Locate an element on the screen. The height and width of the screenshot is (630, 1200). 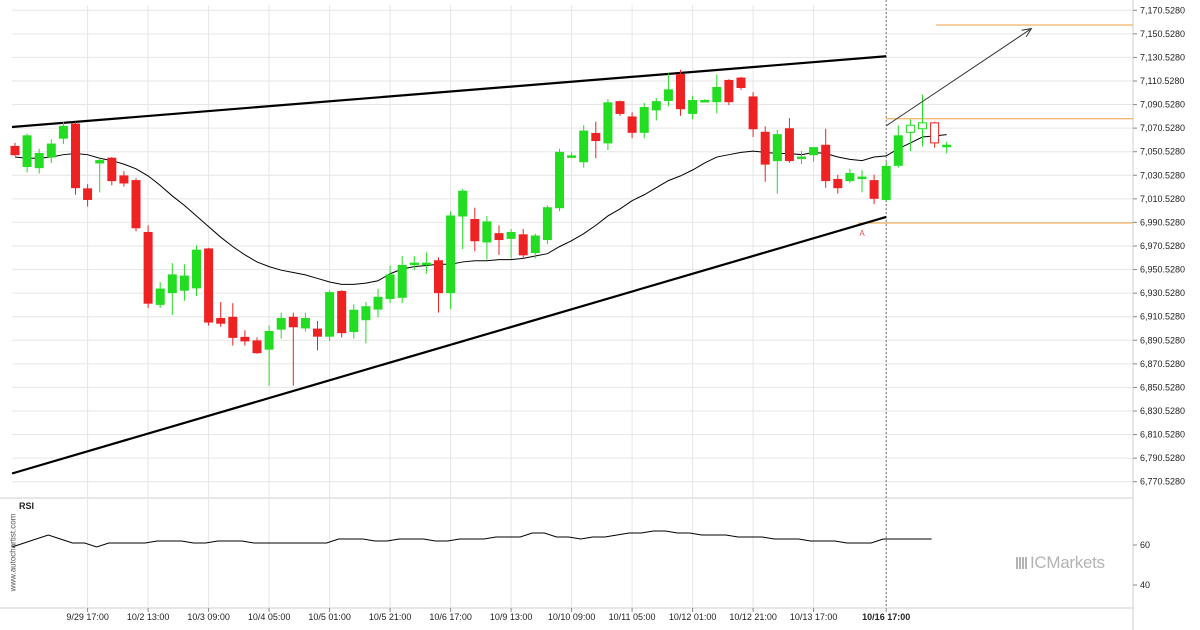
x-tick-label: 9/29 17:00 is located at coordinates (87, 617).